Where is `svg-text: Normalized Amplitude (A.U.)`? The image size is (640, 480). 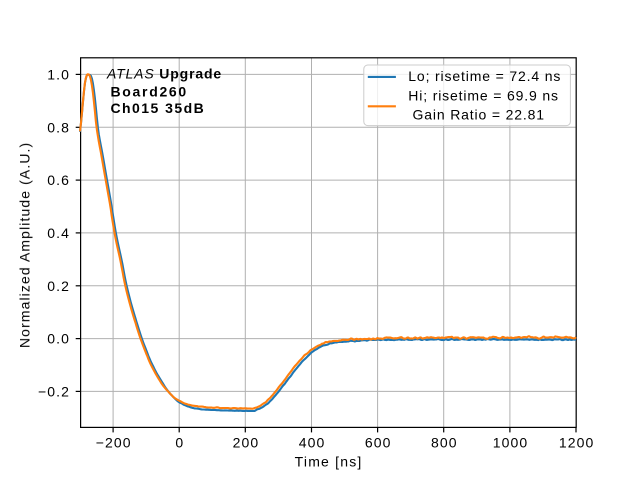 svg-text: Normalized Amplitude (A.U.) is located at coordinates (25, 245).